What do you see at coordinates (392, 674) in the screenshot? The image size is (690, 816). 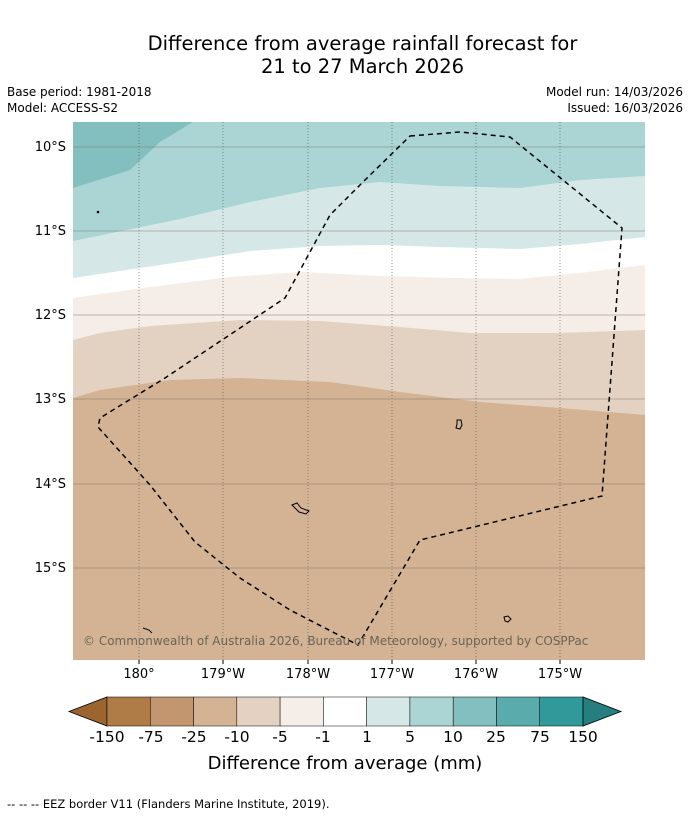 I see `lon-label-177w: 177°W` at bounding box center [392, 674].